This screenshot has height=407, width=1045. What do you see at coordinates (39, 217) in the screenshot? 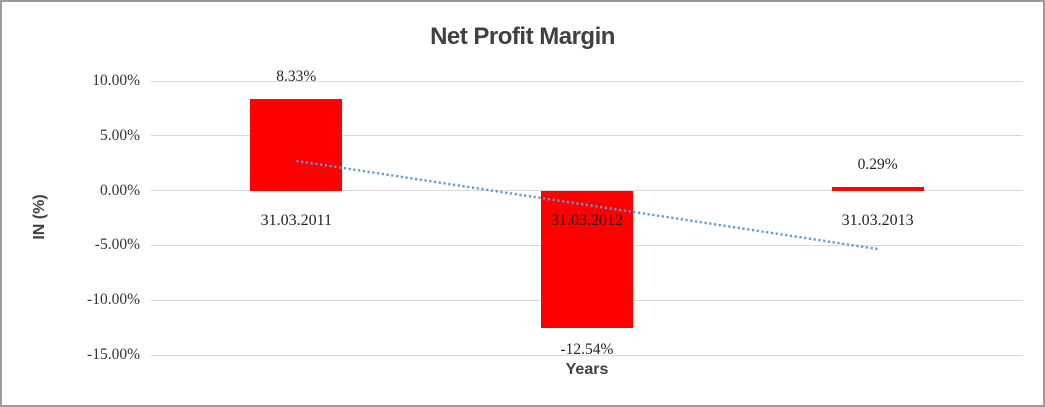
I see `y-axis-title: IN (%)` at bounding box center [39, 217].